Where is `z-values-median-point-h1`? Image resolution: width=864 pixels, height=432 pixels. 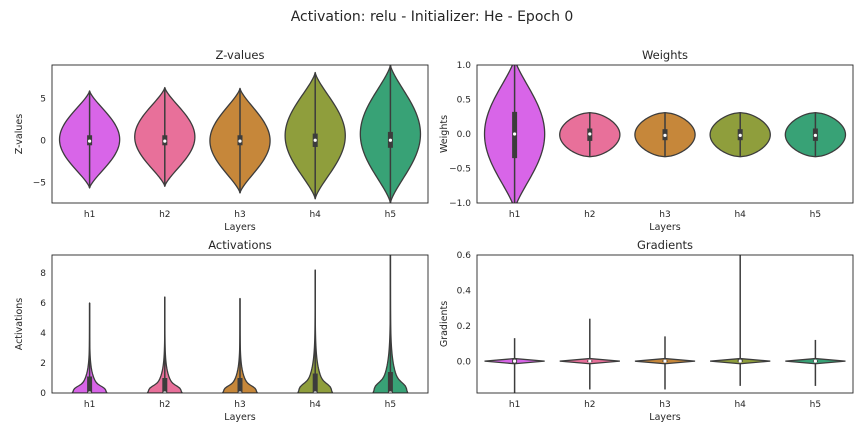 z-values-median-point-h1 is located at coordinates (90, 141).